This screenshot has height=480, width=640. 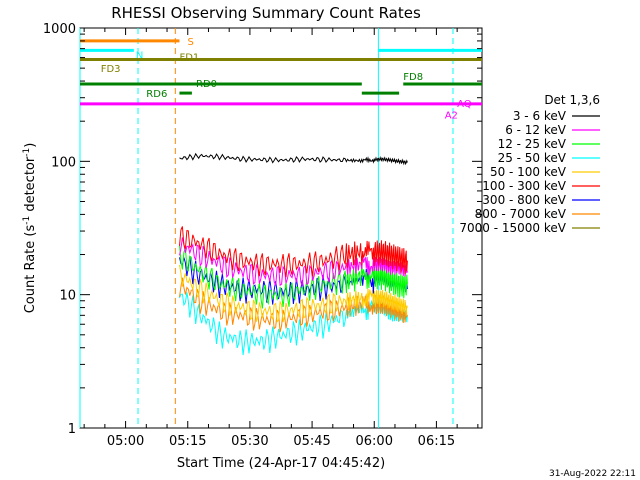 I want to click on y-axis-label: Count Rate (s-1 detector-1), so click(x=30, y=228).